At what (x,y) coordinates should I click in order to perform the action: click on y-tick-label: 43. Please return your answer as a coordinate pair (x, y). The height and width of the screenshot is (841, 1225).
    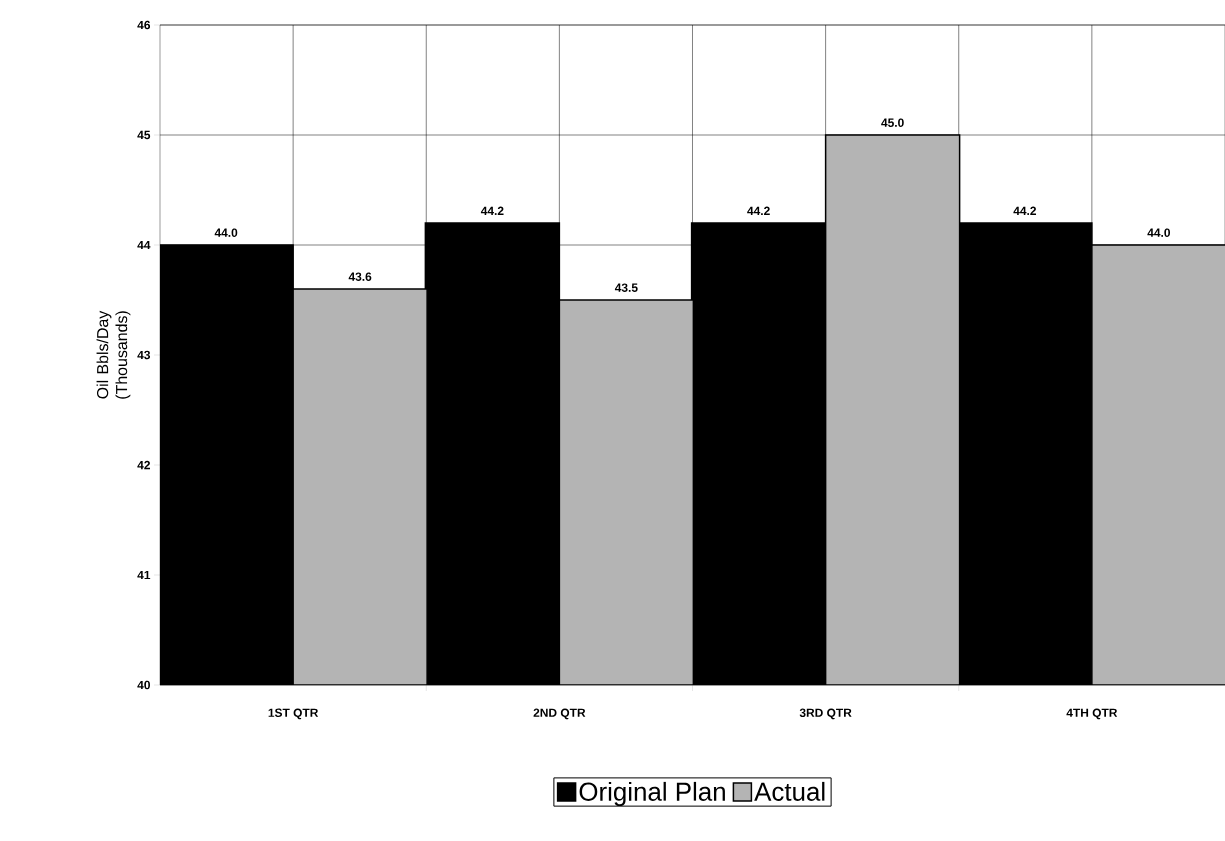
    Looking at the image, I should click on (144, 355).